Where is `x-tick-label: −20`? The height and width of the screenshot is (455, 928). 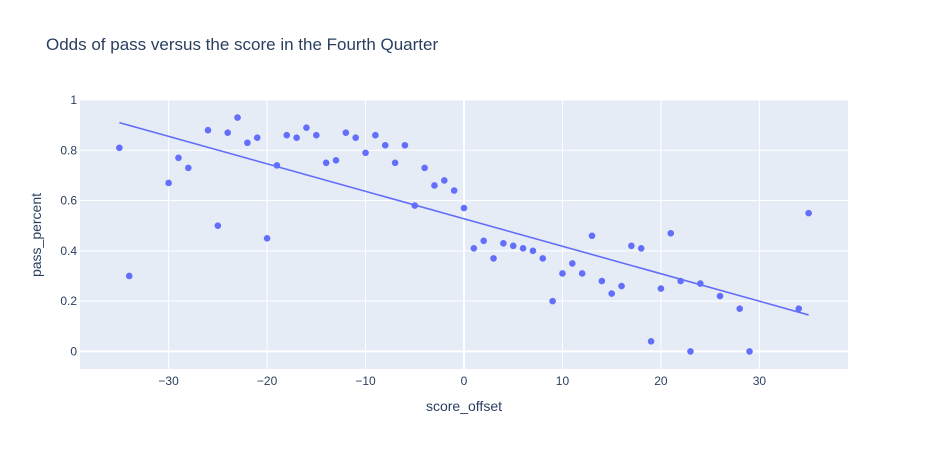
x-tick-label: −20 is located at coordinates (267, 381).